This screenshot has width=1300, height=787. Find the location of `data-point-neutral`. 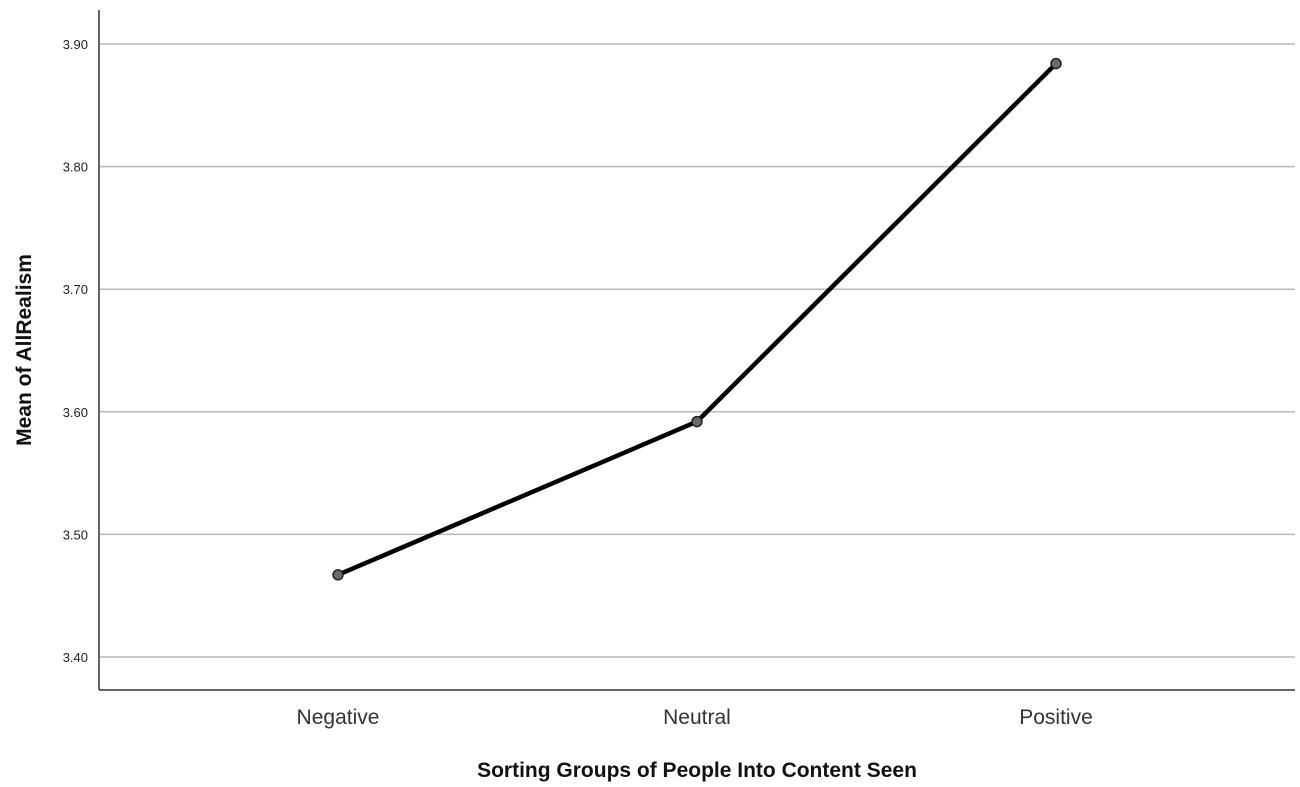

data-point-neutral is located at coordinates (697, 421).